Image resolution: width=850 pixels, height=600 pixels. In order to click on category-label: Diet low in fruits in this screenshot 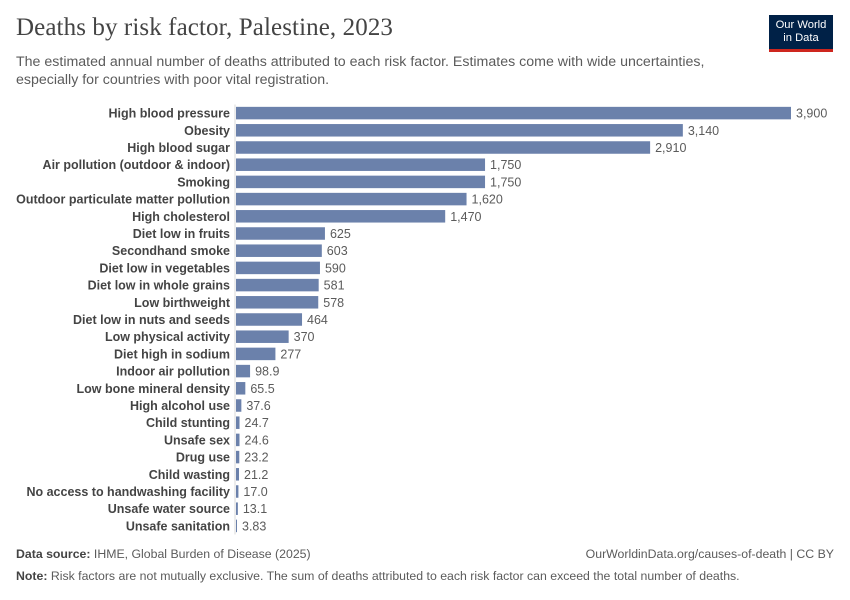, I will do `click(181, 234)`.